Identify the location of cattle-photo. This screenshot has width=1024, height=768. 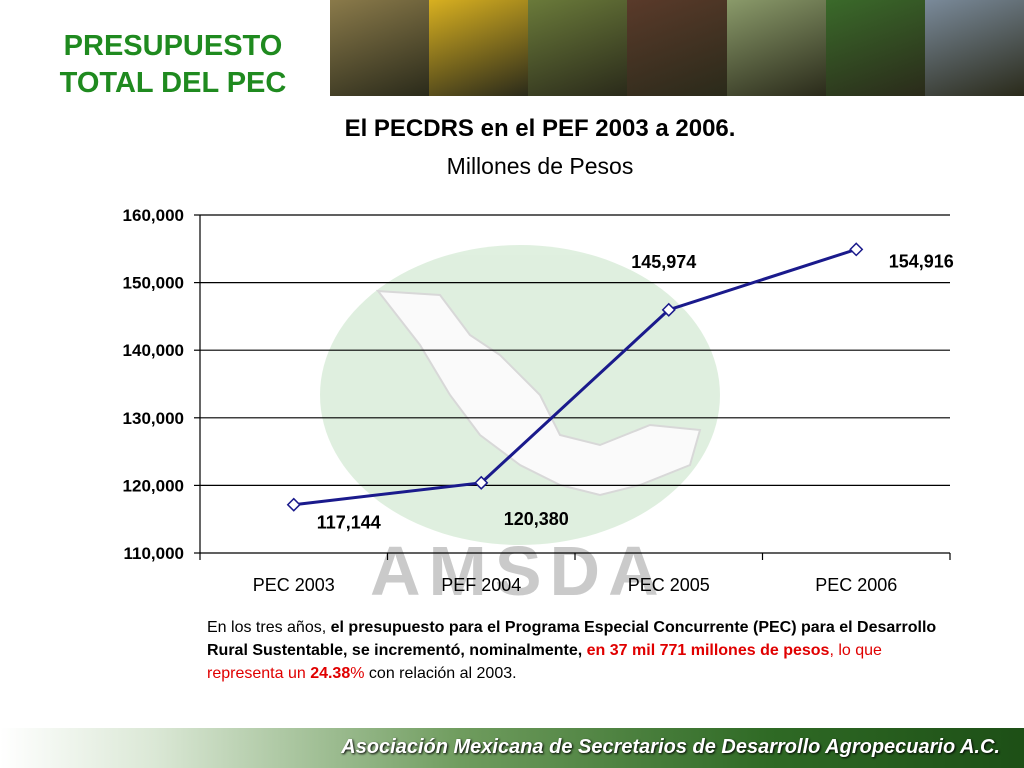
(380, 48).